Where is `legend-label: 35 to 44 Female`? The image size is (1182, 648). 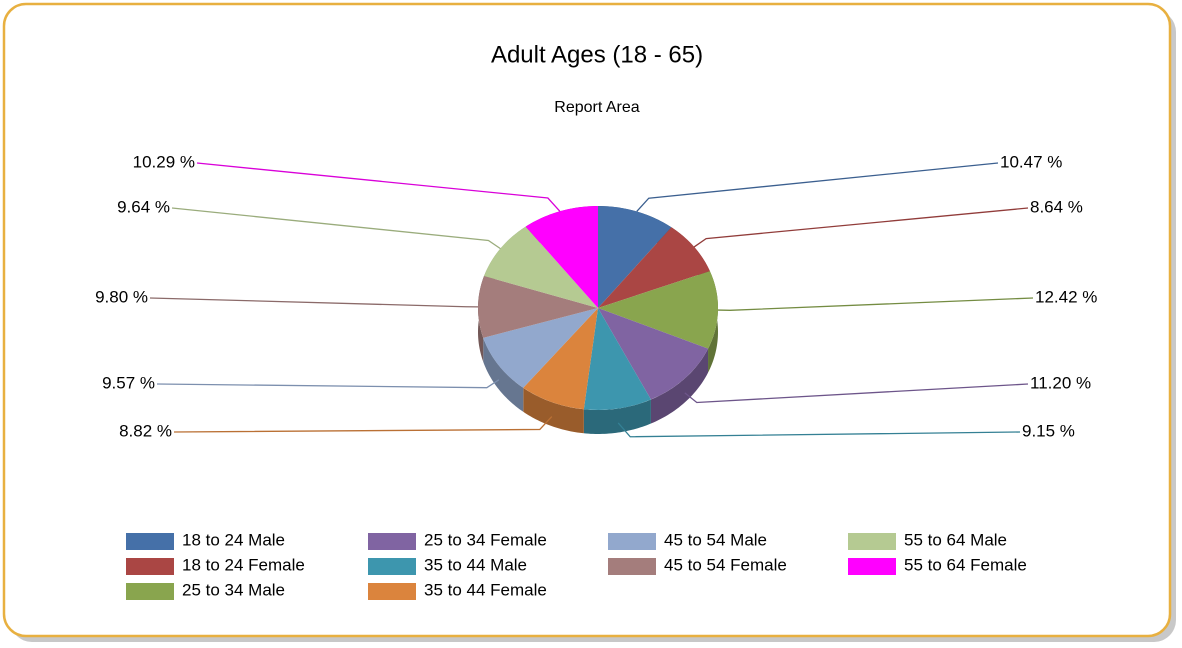
legend-label: 35 to 44 Female is located at coordinates (485, 589).